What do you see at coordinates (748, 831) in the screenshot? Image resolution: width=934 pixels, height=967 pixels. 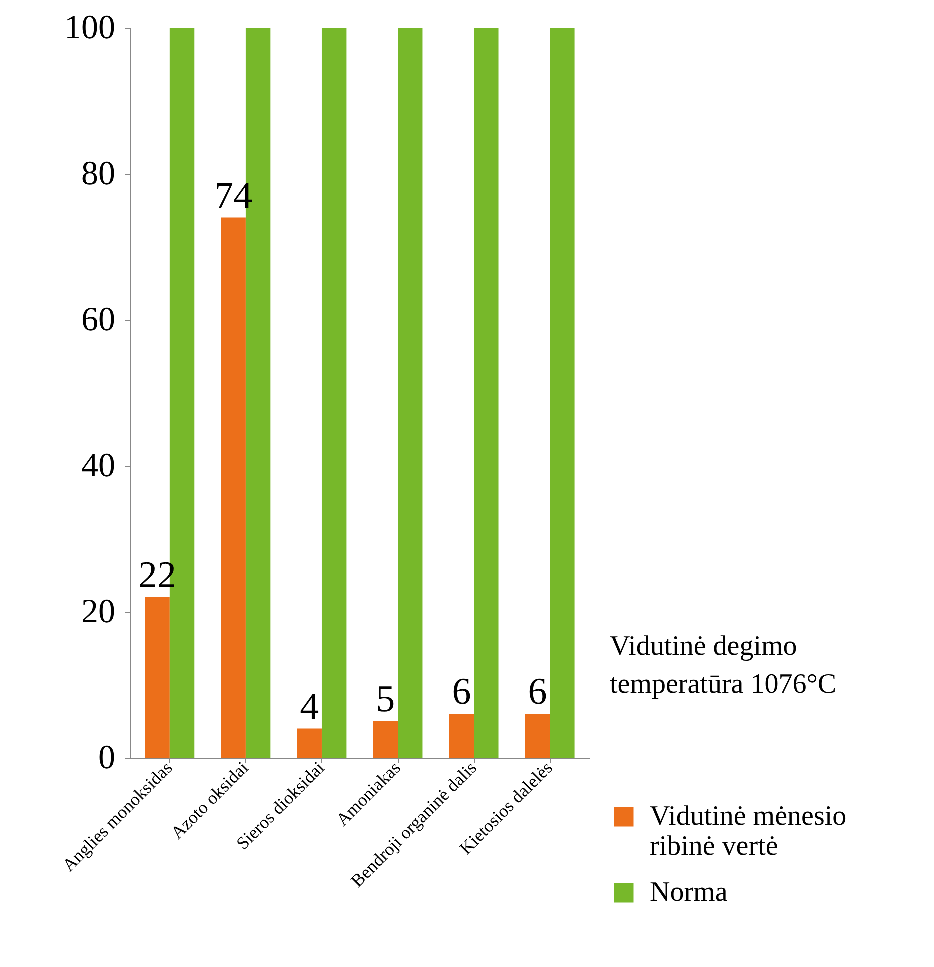 I see `legend-label: Vidutinė mėnesio ribinė vertė` at bounding box center [748, 831].